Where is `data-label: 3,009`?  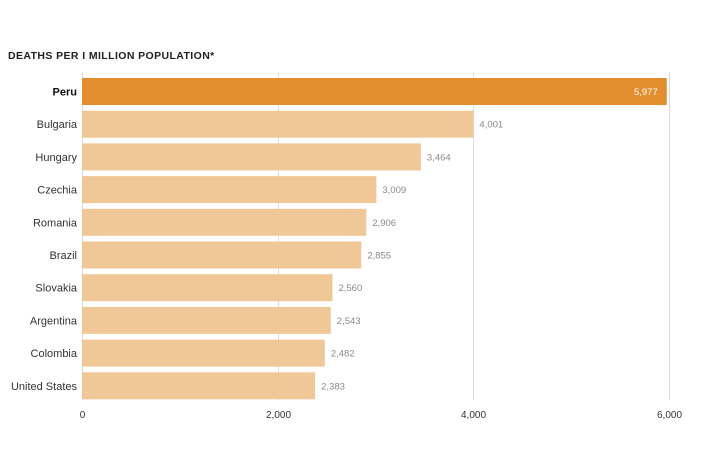 data-label: 3,009 is located at coordinates (394, 190).